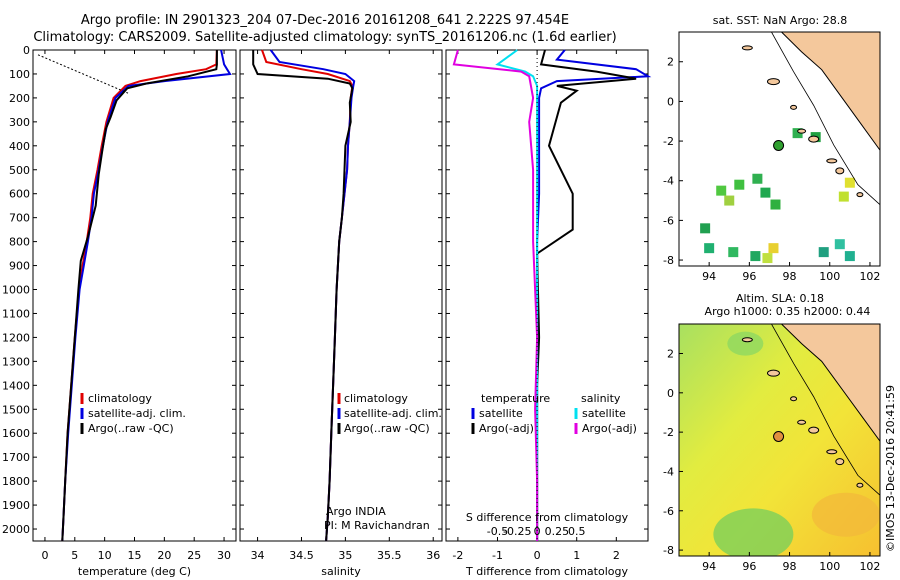 The height and width of the screenshot is (580, 900). What do you see at coordinates (433, 555) in the screenshot?
I see `sal-x-tick-label: 36` at bounding box center [433, 555].